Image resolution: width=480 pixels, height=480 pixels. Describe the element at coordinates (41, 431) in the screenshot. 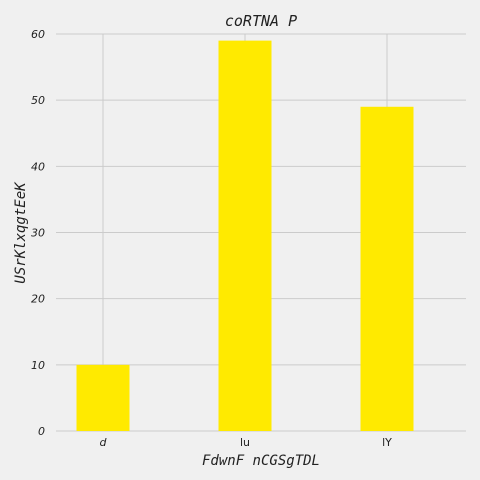

I see `y-tick-label: 0` at that location.